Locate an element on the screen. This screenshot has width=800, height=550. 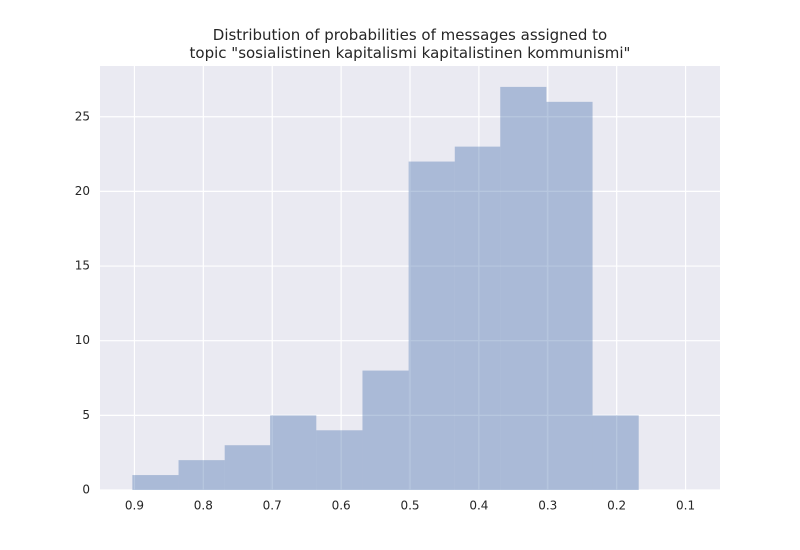
y-tick-label: 0 is located at coordinates (86, 490).